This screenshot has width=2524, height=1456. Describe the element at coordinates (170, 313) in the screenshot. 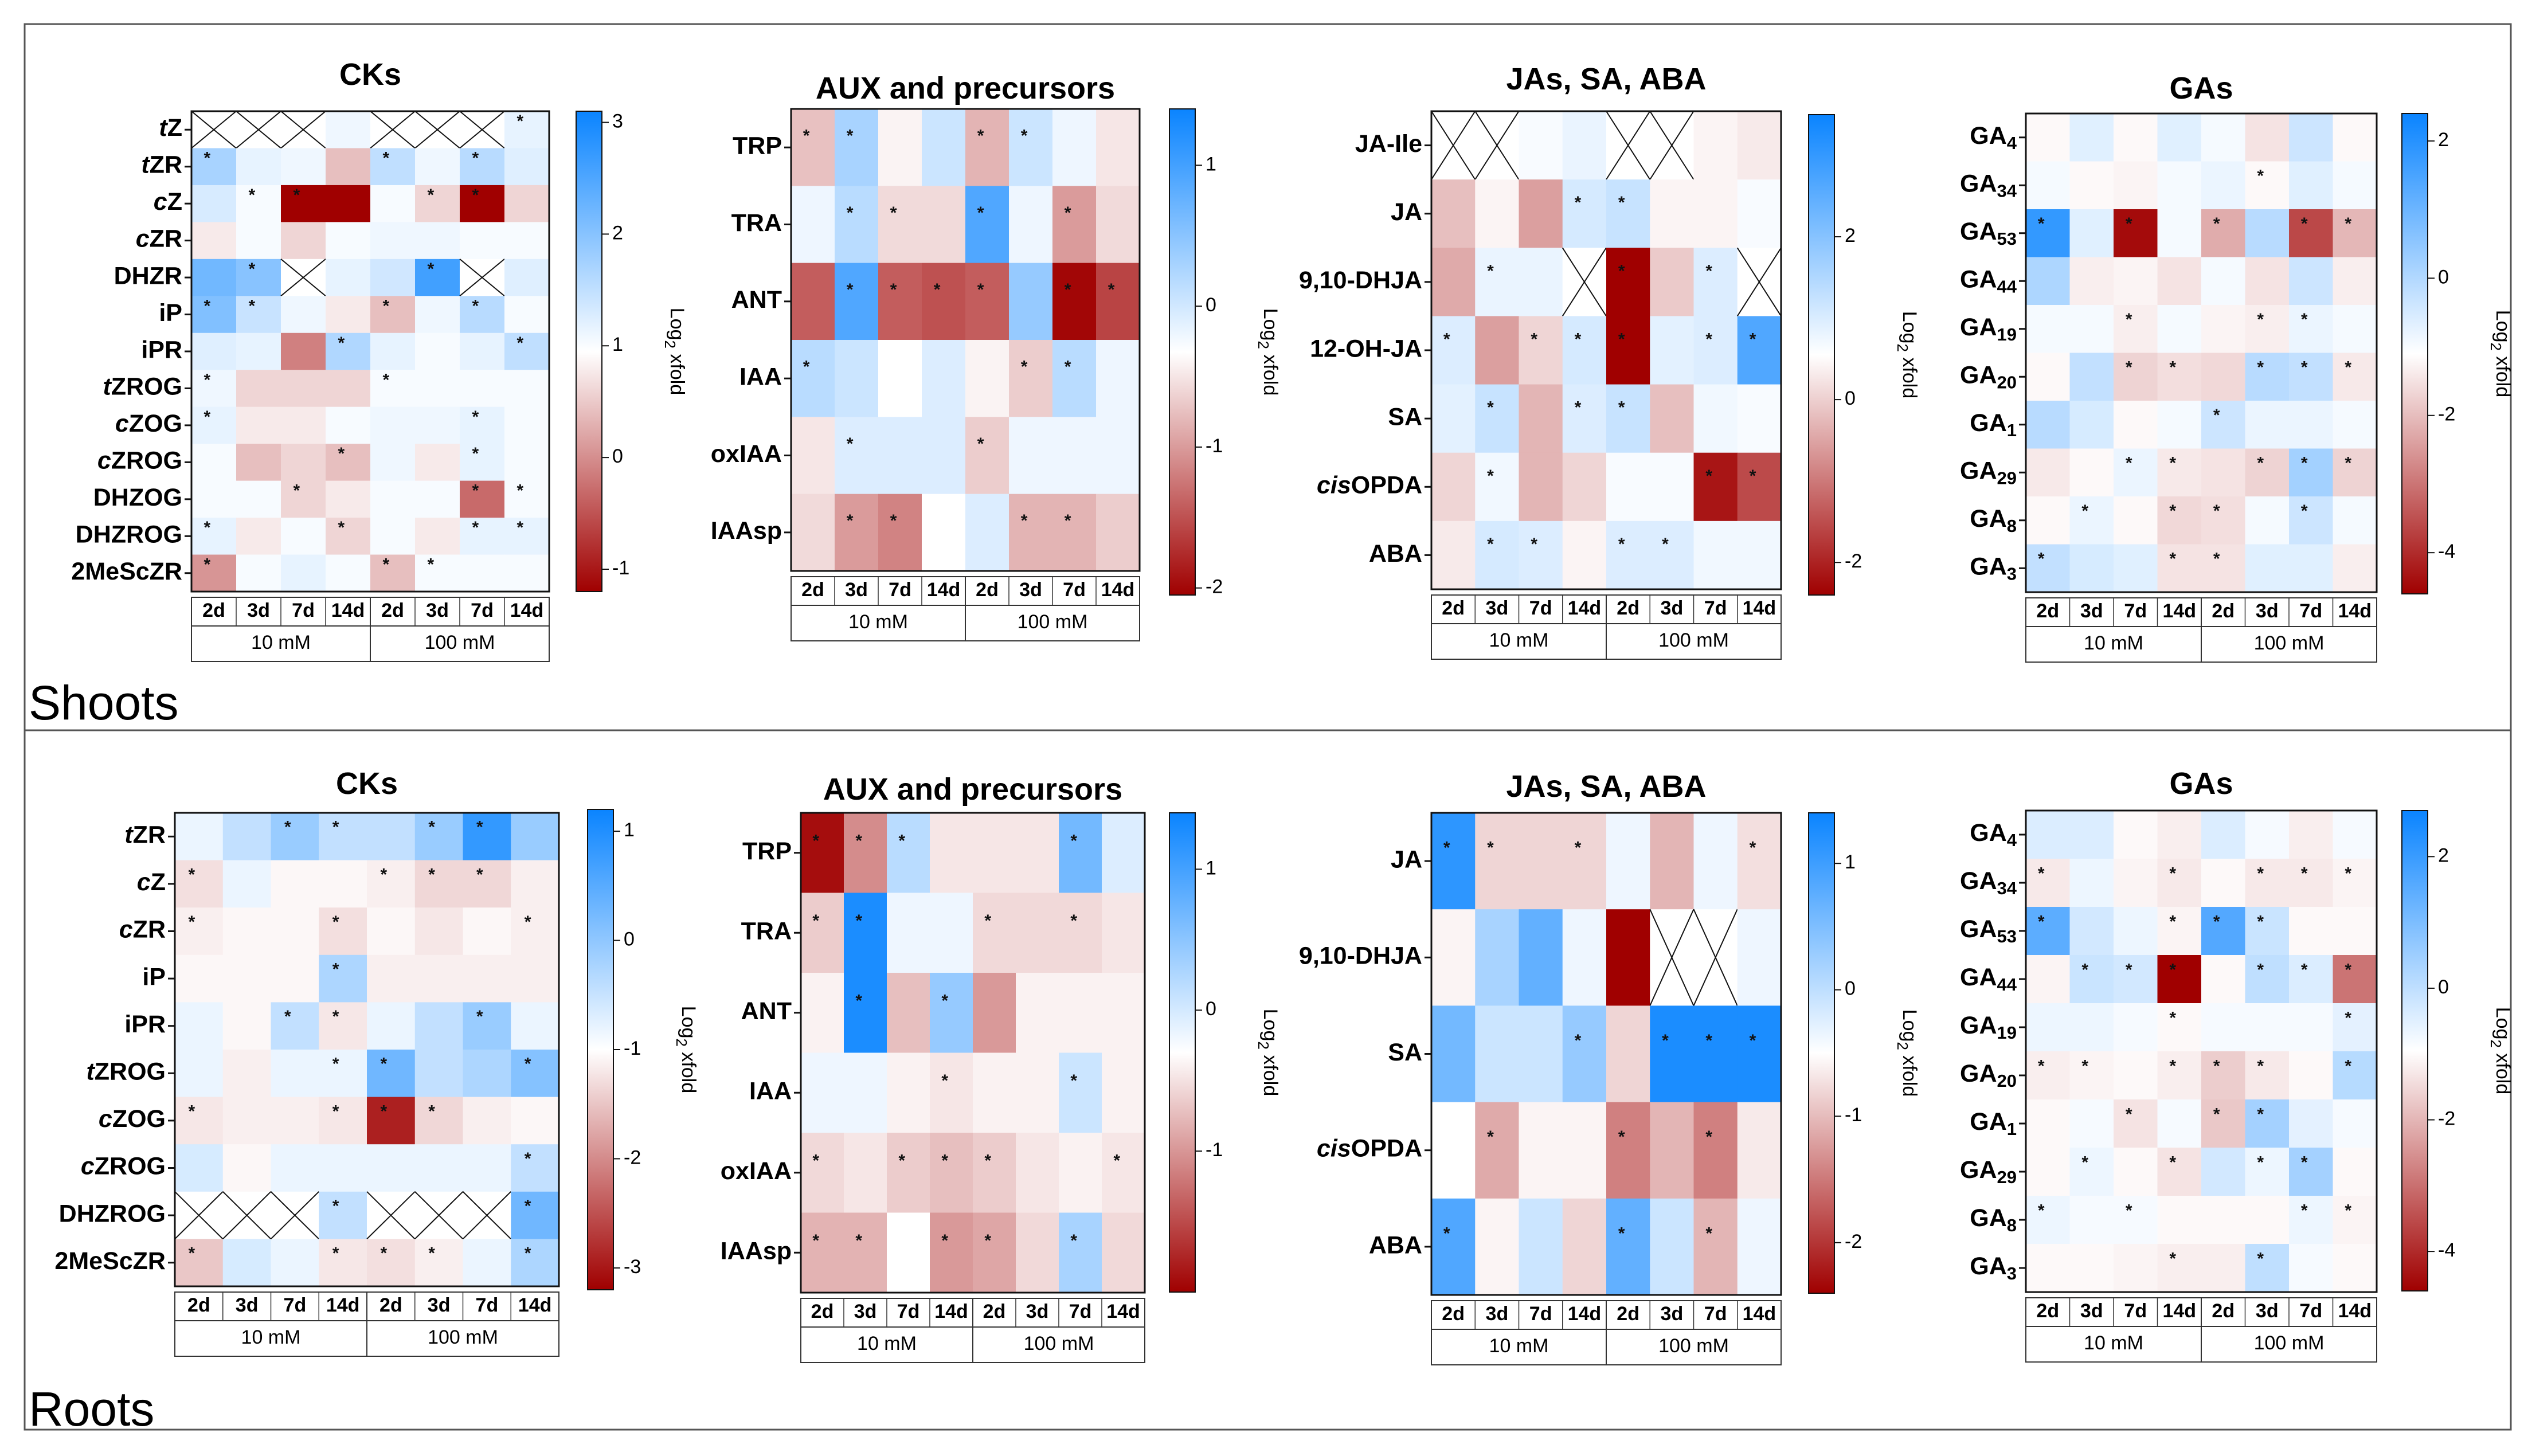

I see `row-label: iP` at that location.